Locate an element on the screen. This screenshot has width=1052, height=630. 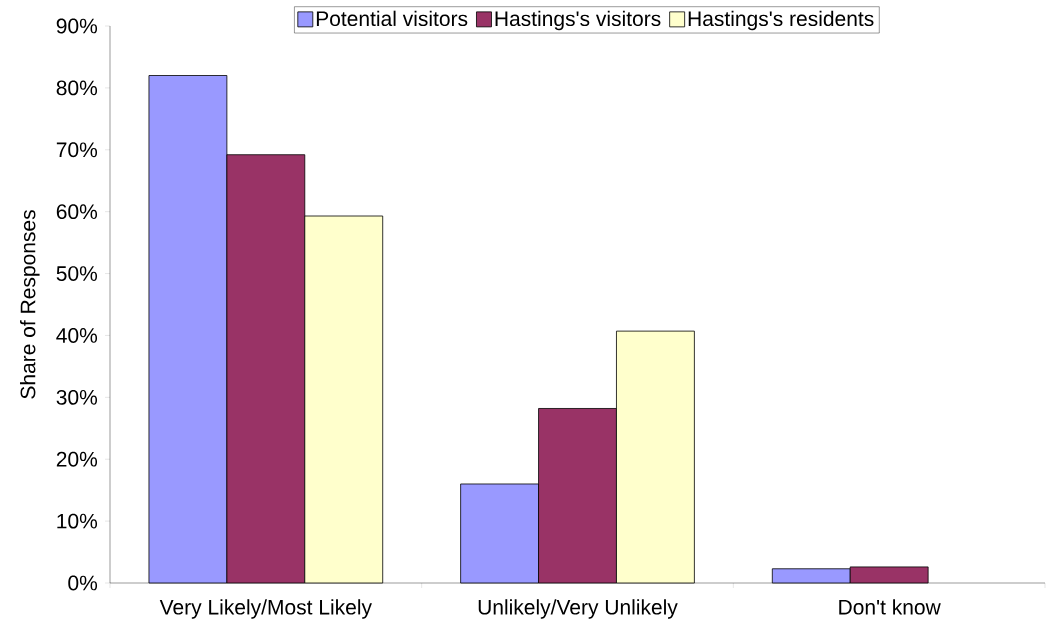
x-tick-label: Very Likely/Most Likely is located at coordinates (265, 609).